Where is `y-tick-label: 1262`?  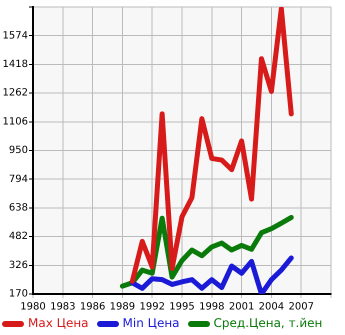
y-tick-label: 1262 is located at coordinates (15, 93).